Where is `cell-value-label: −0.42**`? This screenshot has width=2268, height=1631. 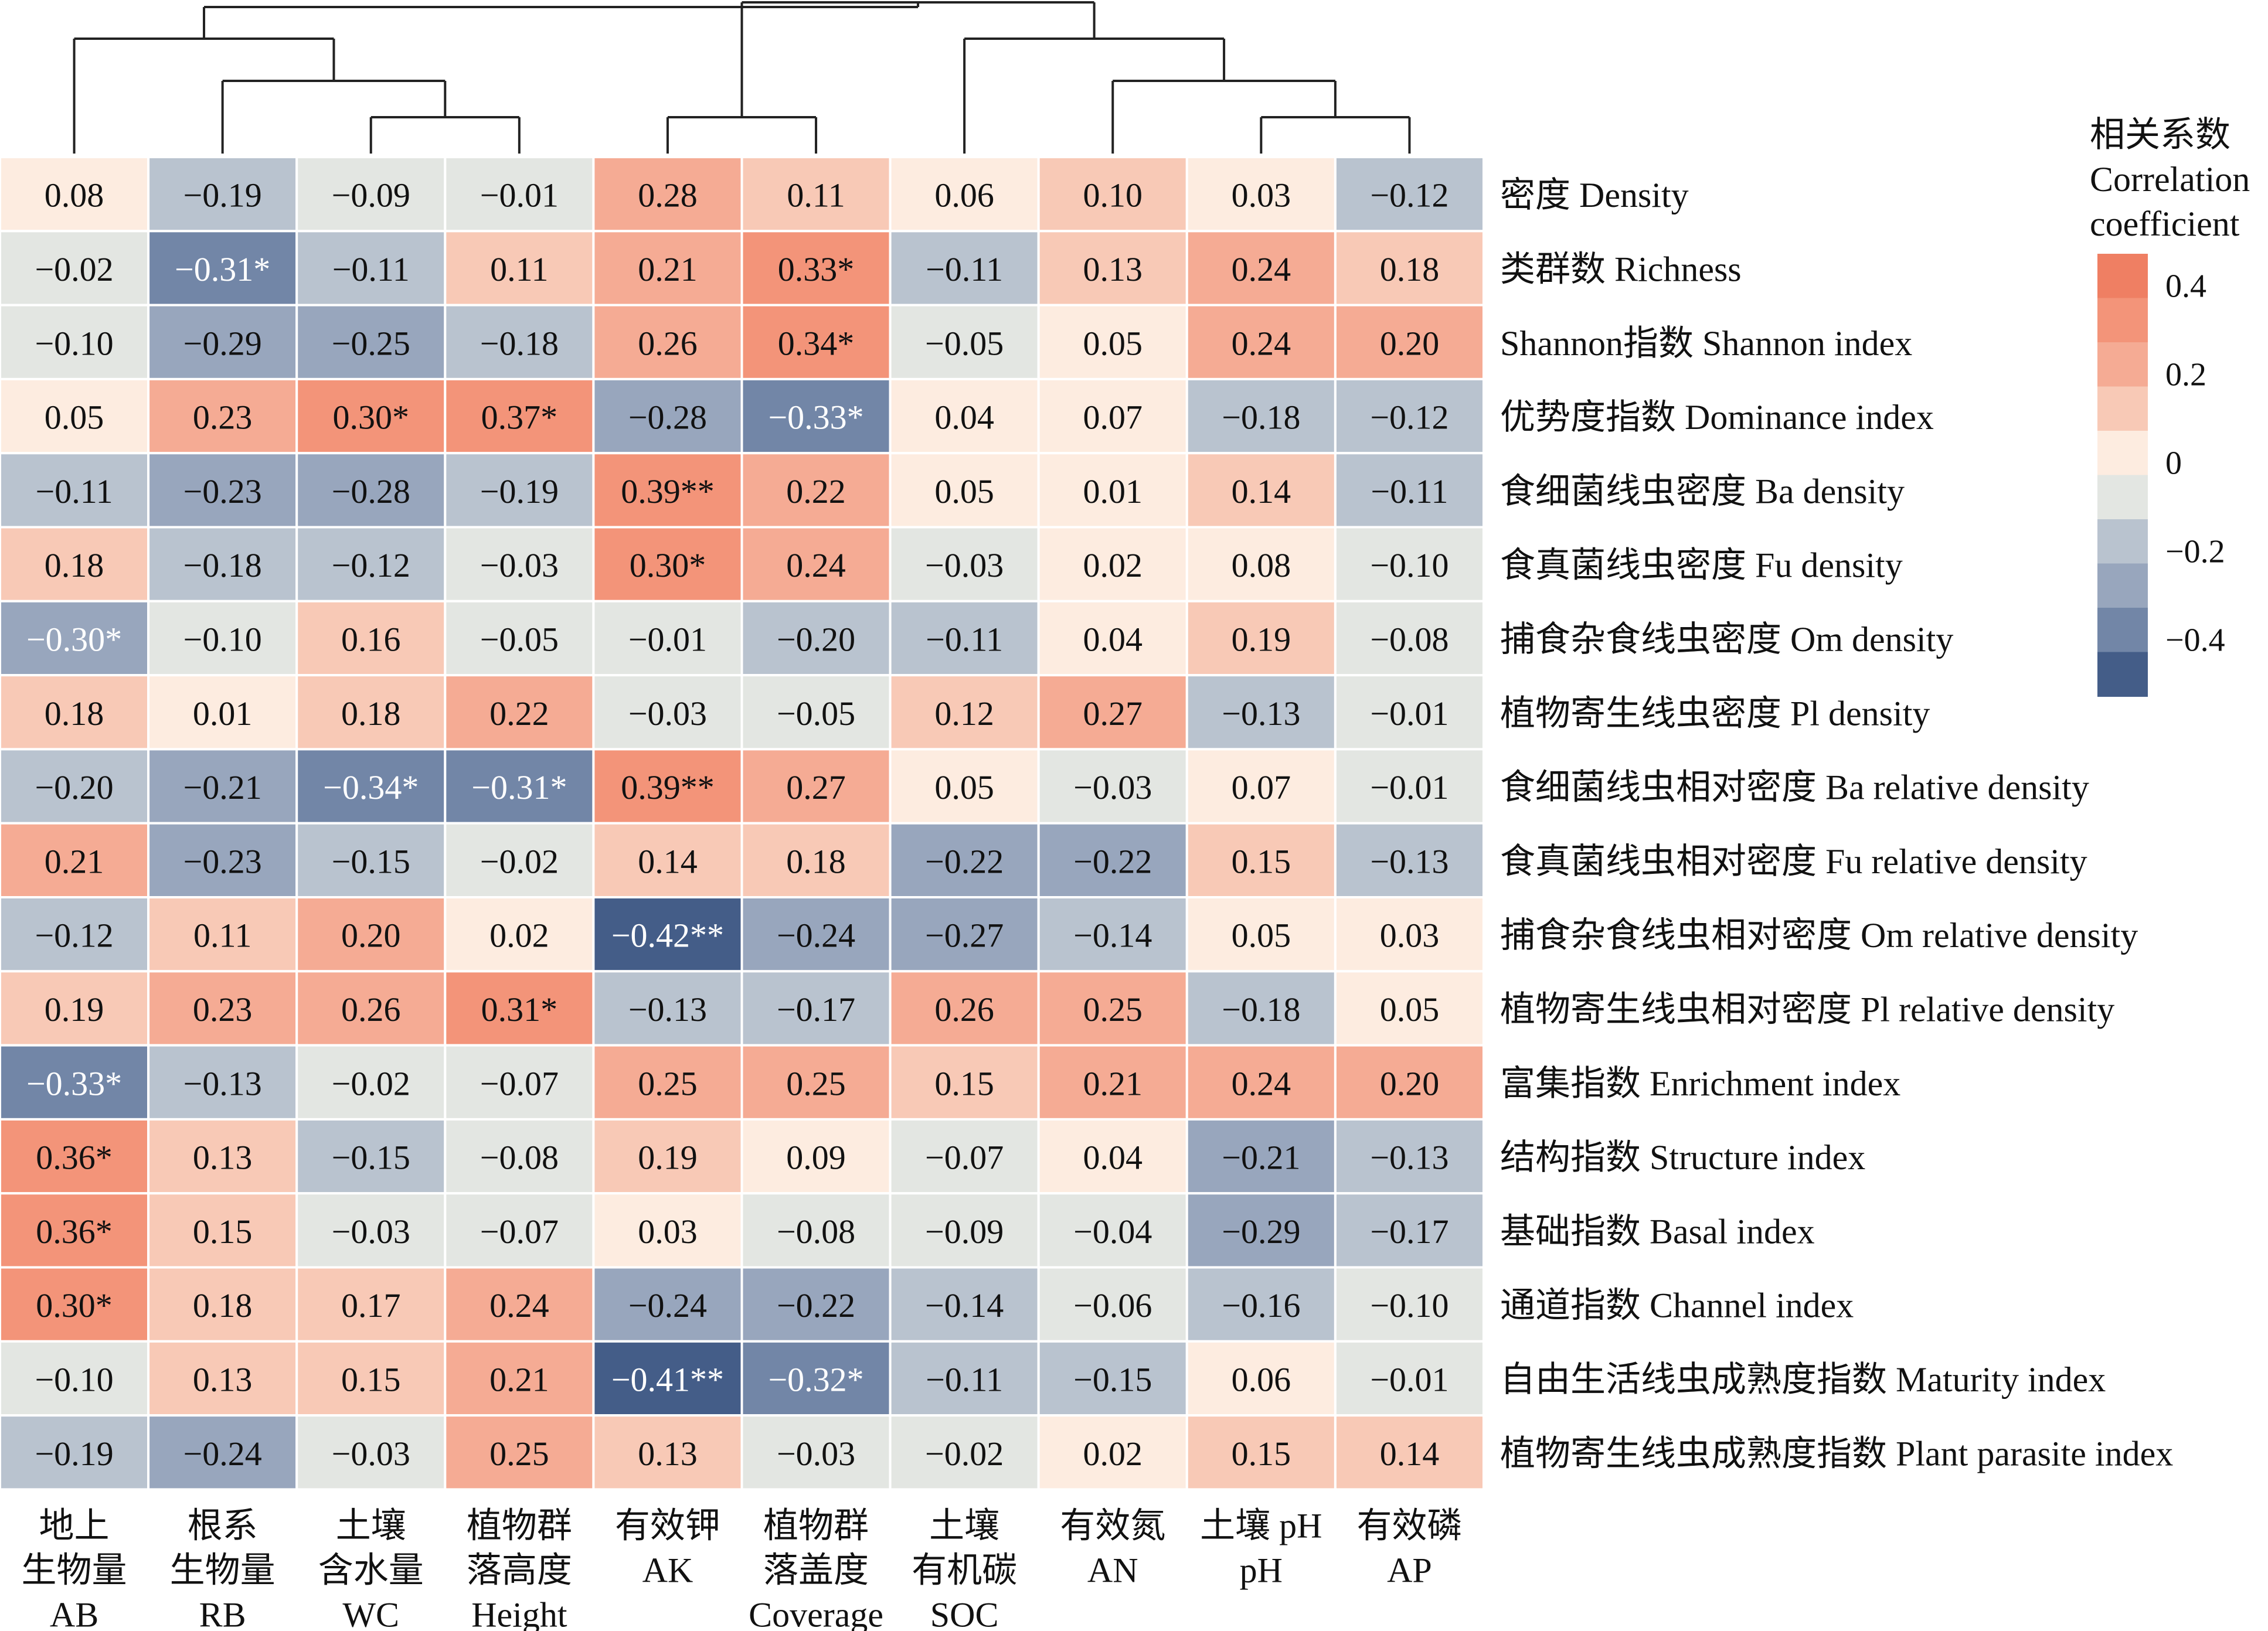 cell-value-label: −0.42** is located at coordinates (668, 936).